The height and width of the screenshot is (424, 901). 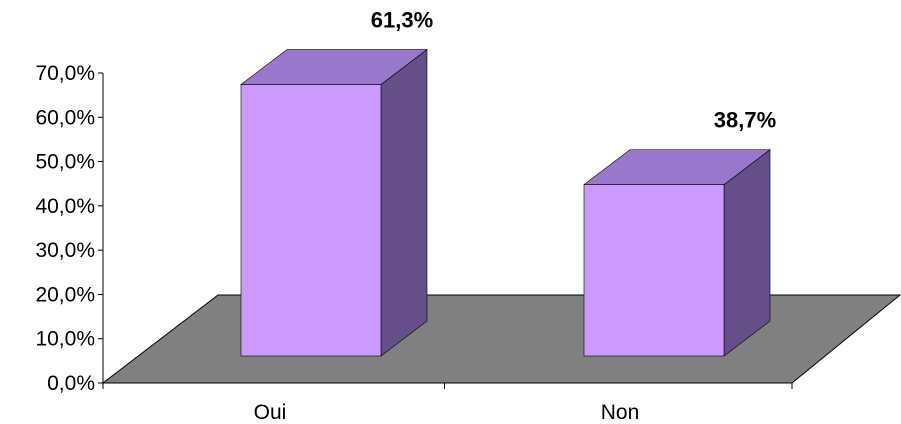 What do you see at coordinates (65, 294) in the screenshot?
I see `y-tick-label: 20,0%` at bounding box center [65, 294].